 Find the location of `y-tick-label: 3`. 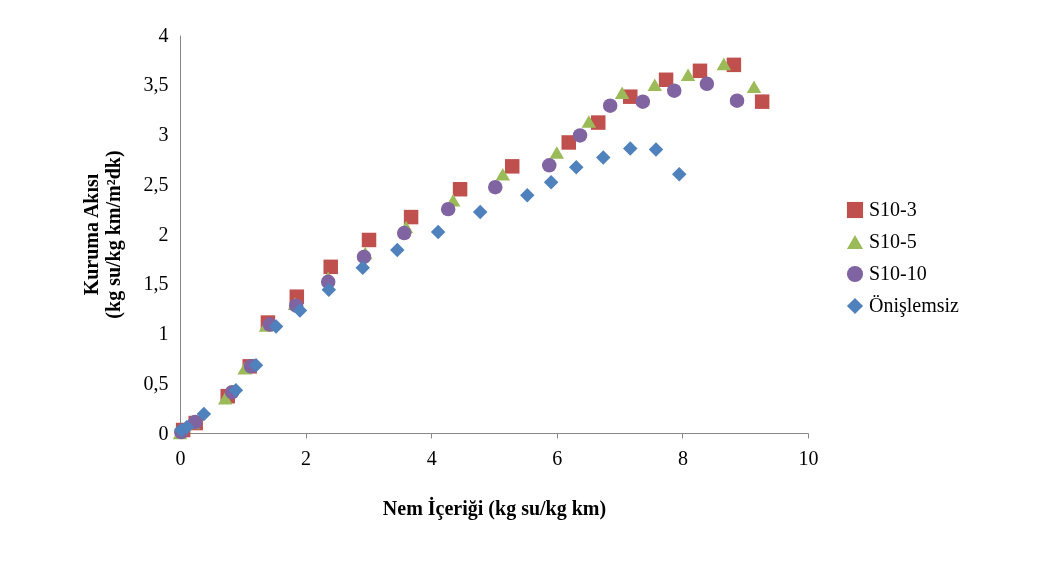

y-tick-label: 3 is located at coordinates (163, 134).